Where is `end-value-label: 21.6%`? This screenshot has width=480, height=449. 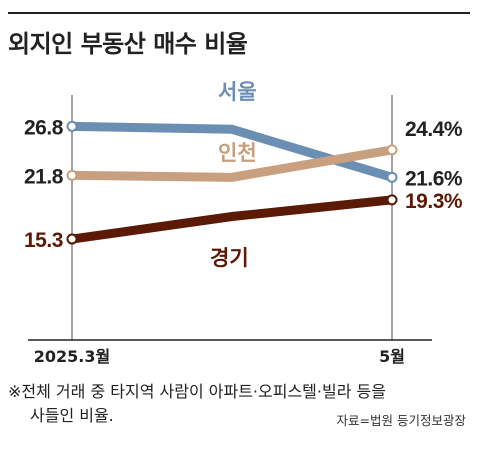
end-value-label: 21.6% is located at coordinates (434, 178).